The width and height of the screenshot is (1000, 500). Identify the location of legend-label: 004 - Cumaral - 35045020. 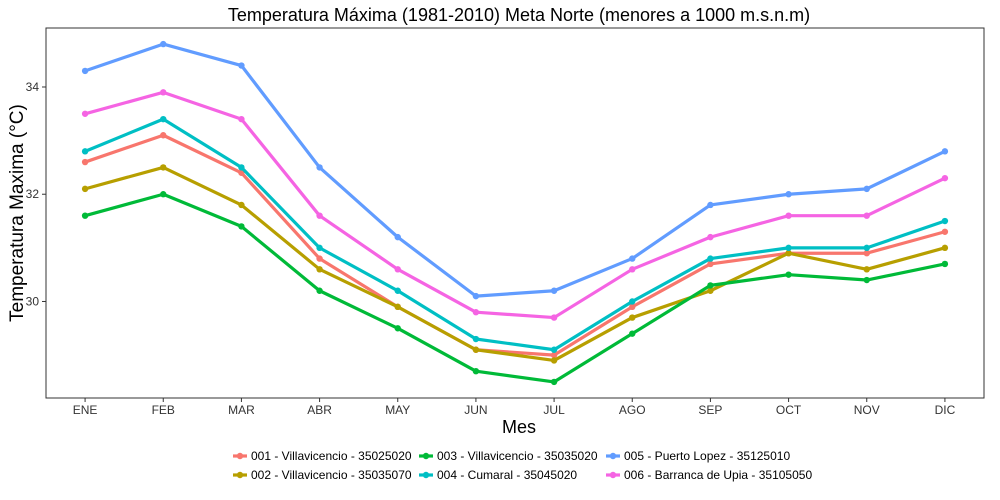
(507, 475).